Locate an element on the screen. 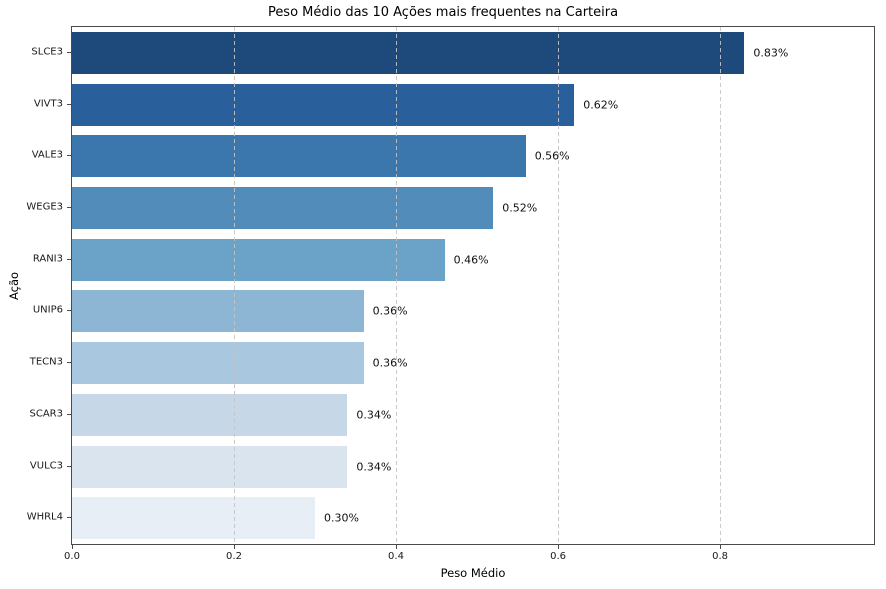 This screenshot has height=589, width=886. bar-value-label-TECN3: 0.36% is located at coordinates (390, 363).